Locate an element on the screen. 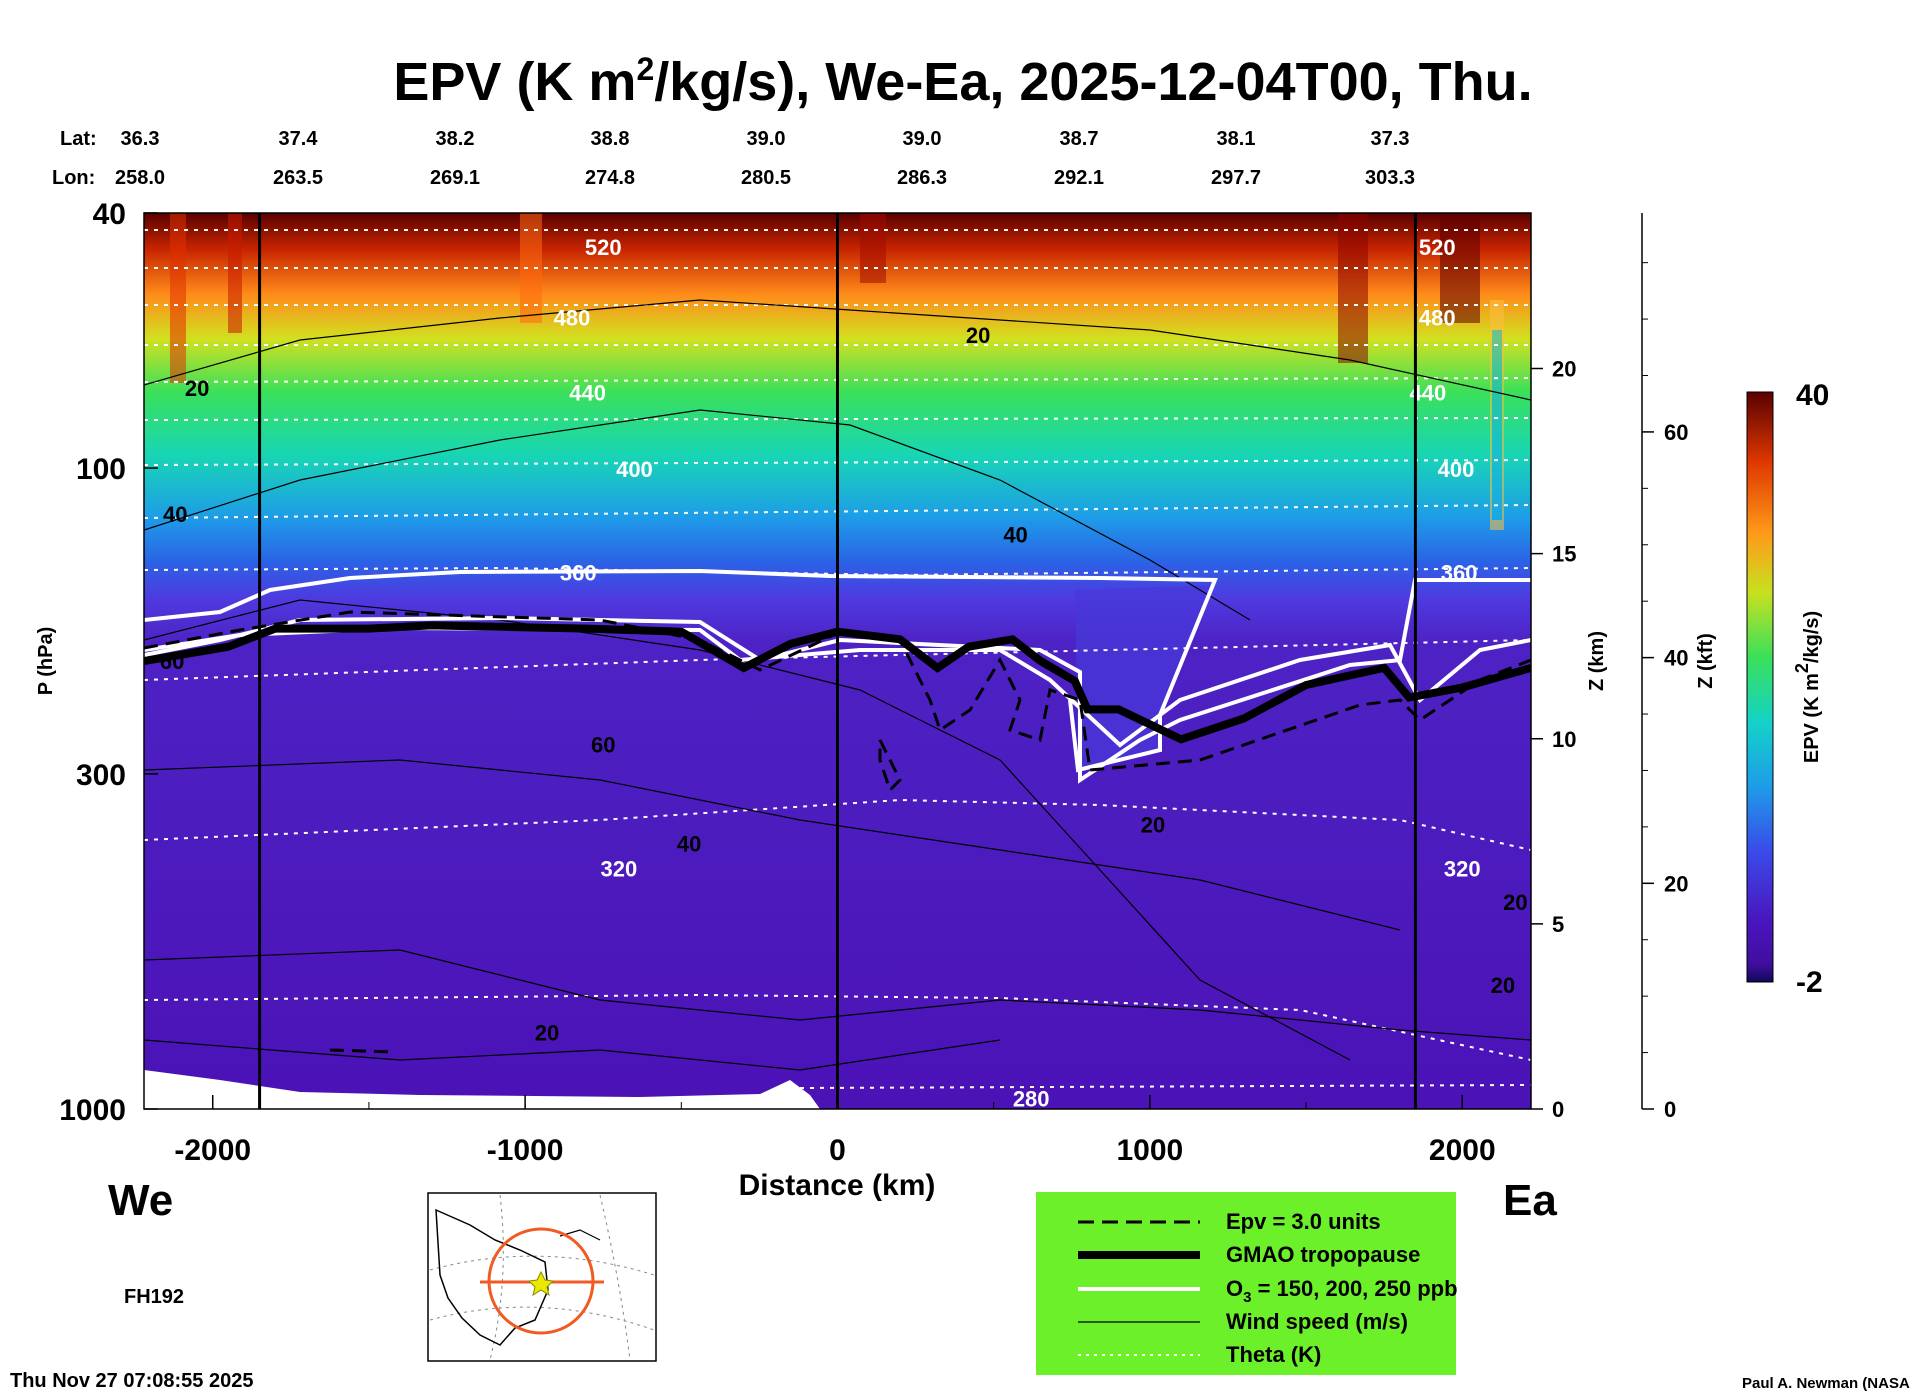 This screenshot has height=1394, width=1926. z-km-label: Z (km) is located at coordinates (1597, 661).